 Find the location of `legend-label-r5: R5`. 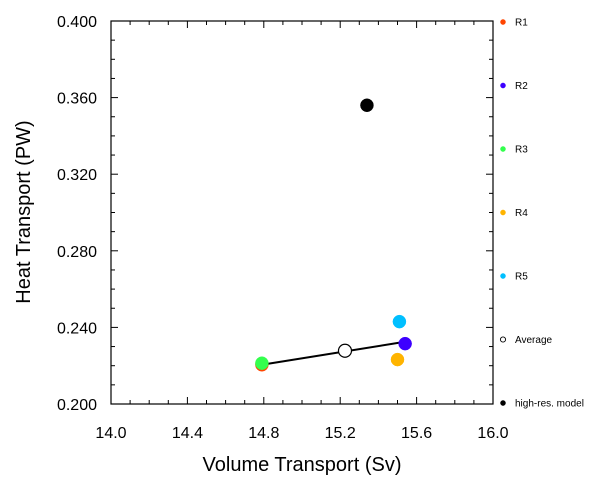

legend-label-r5: R5 is located at coordinates (521, 277).